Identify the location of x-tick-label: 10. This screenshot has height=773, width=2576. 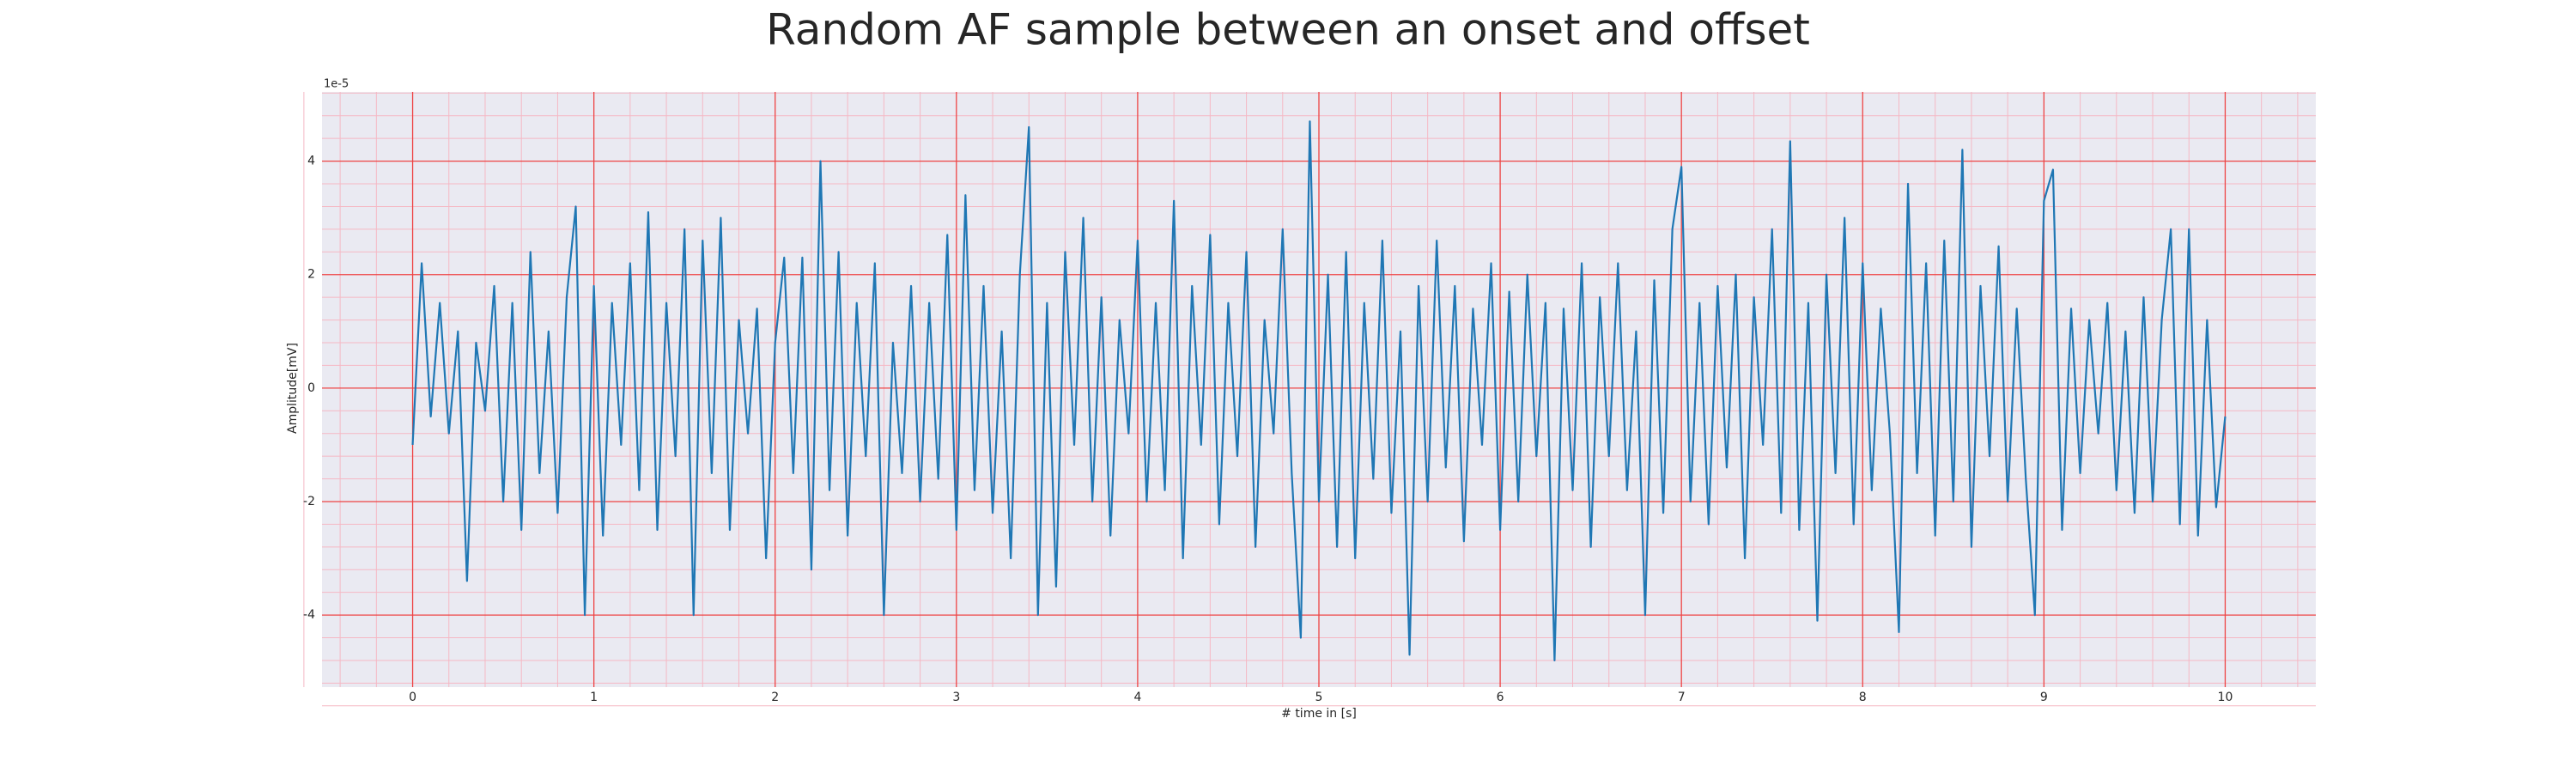
(2225, 697).